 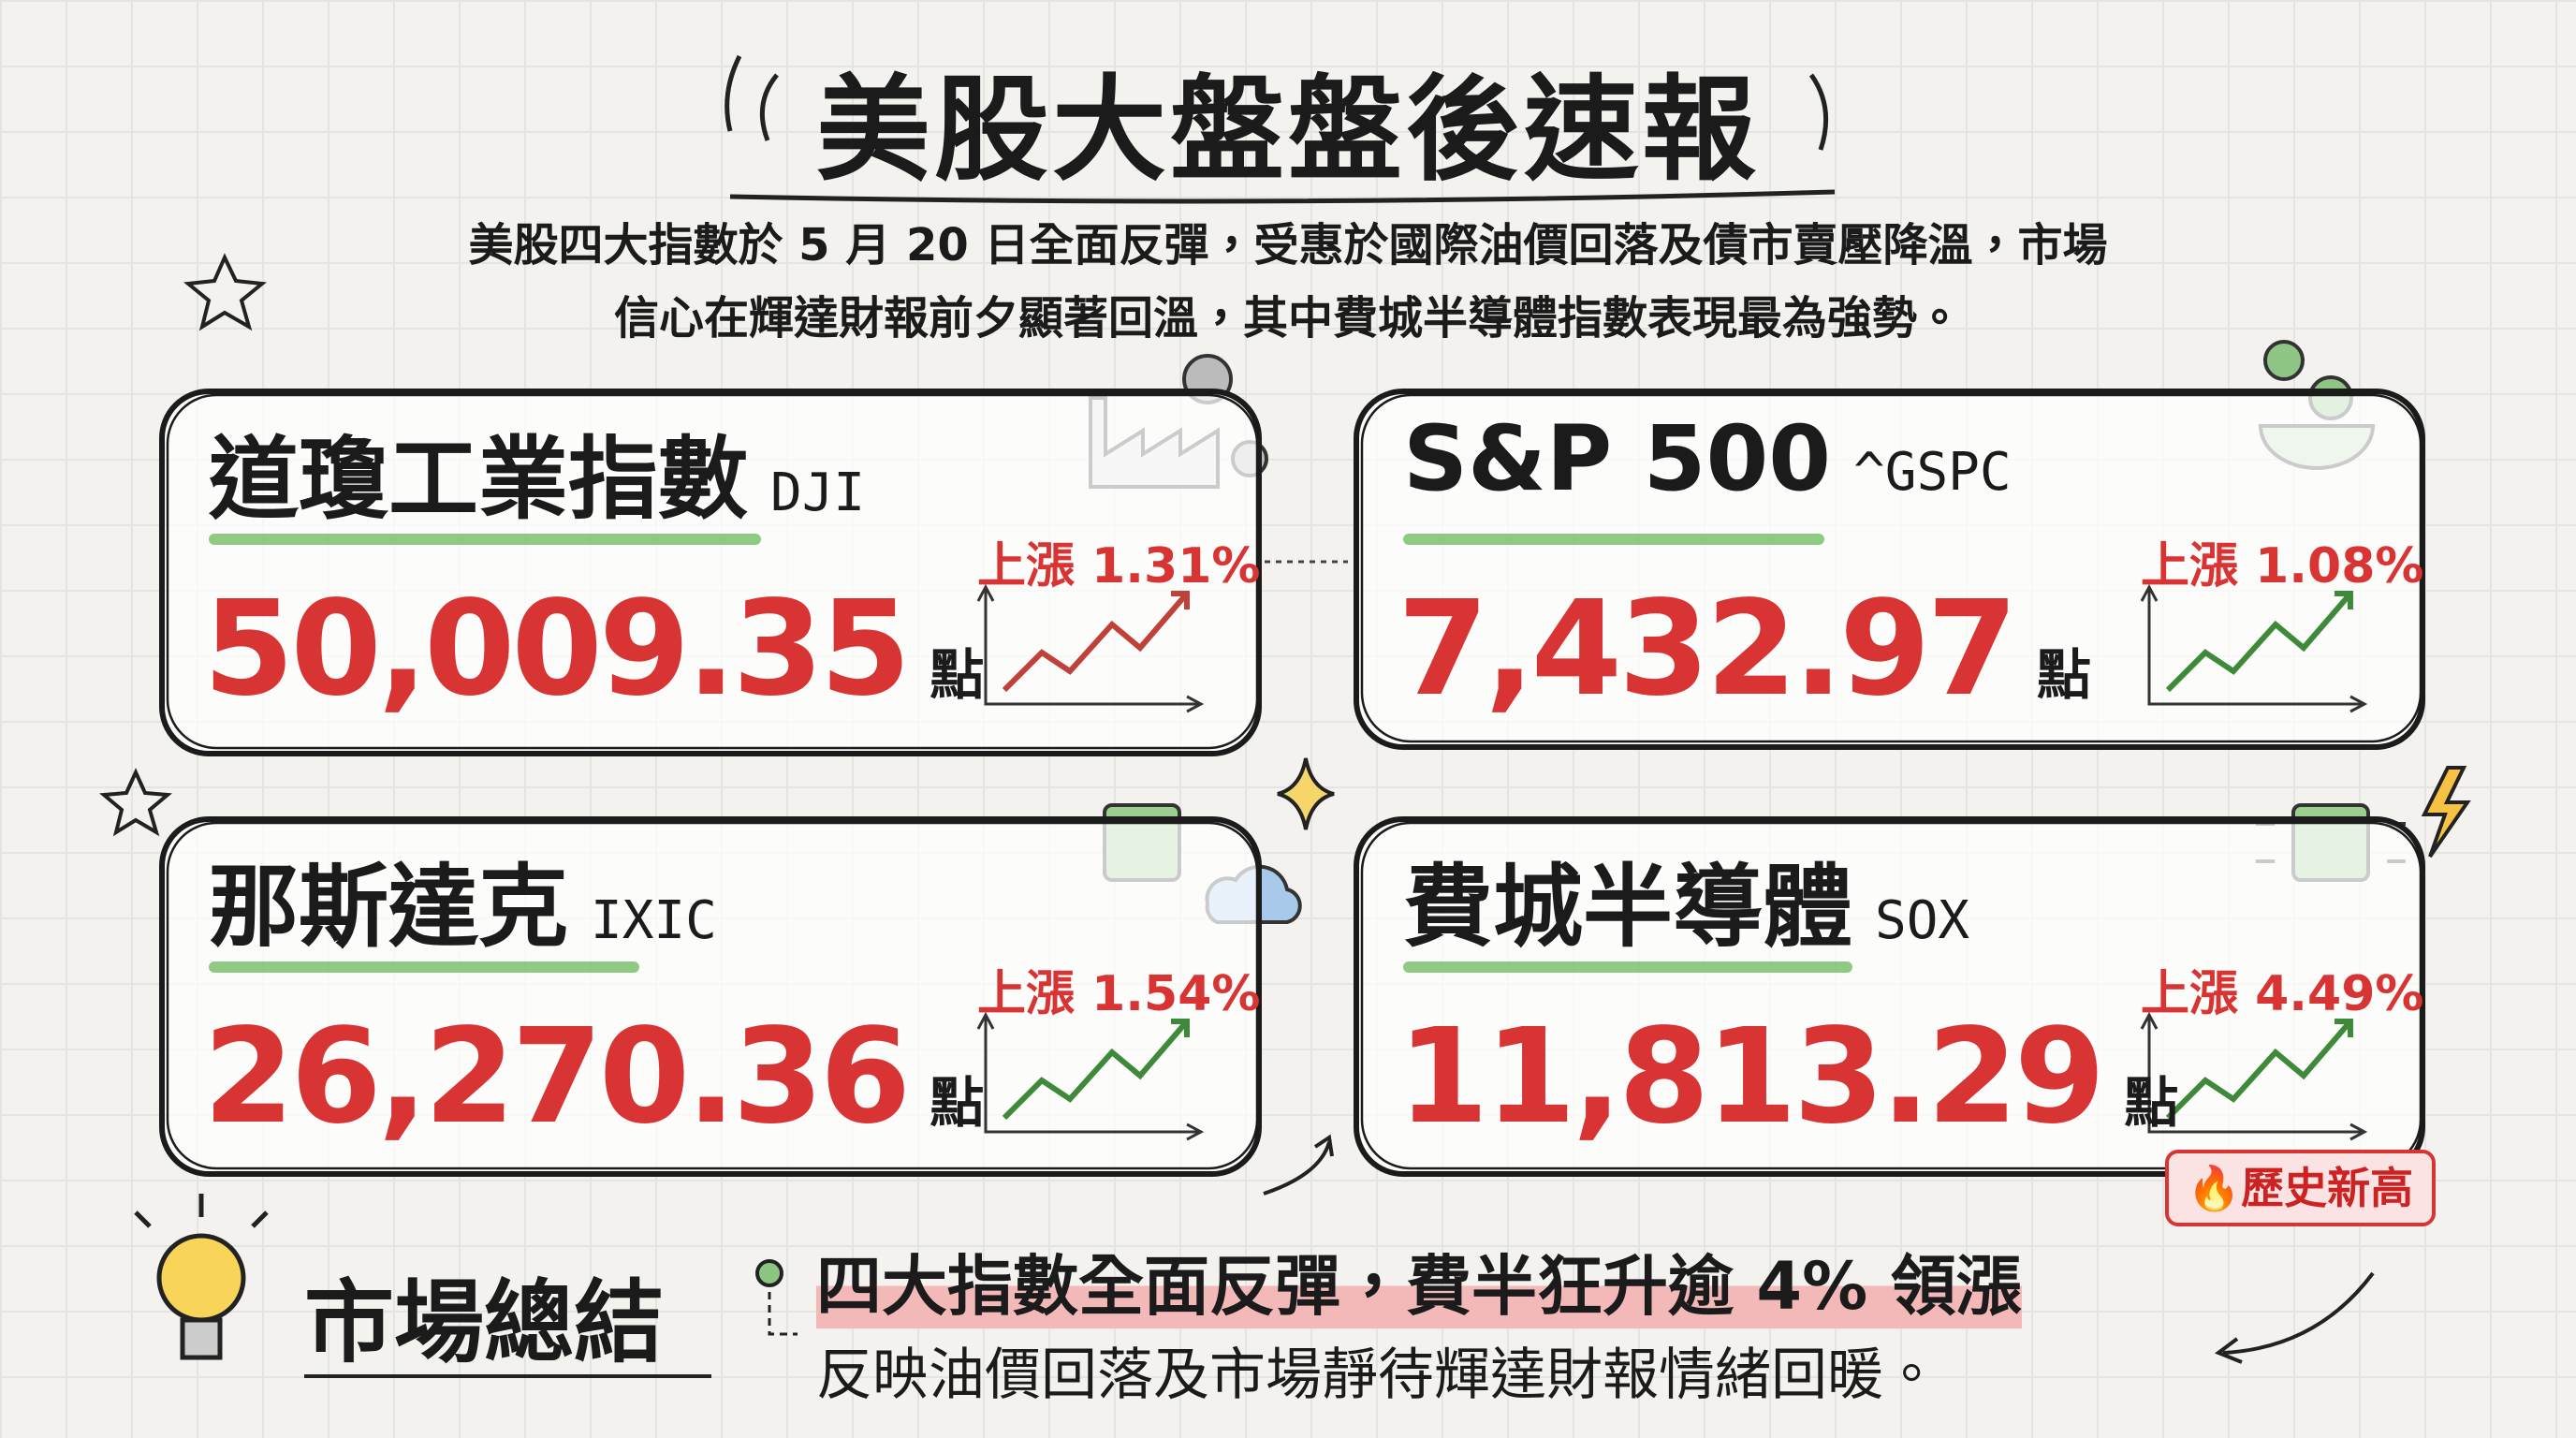 What do you see at coordinates (1288, 245) in the screenshot?
I see `intro-line: 美股四大指數於 5 月 20 日全面反彈，受惠於國際油價回落及債市賣壓降溫，市場` at bounding box center [1288, 245].